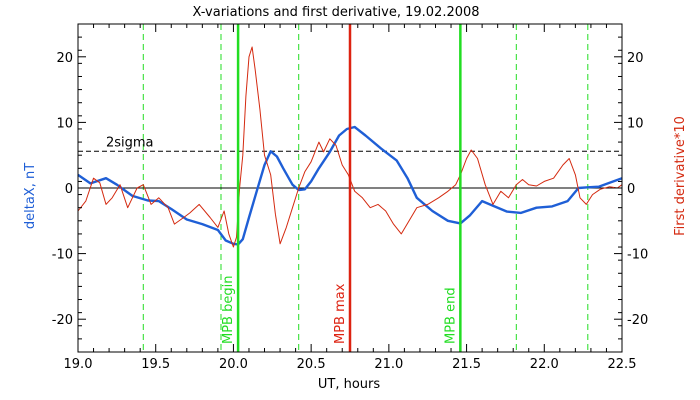 Image resolution: width=700 pixels, height=400 pixels. What do you see at coordinates (544, 364) in the screenshot?
I see `x-tick-label: 22.0` at bounding box center [544, 364].